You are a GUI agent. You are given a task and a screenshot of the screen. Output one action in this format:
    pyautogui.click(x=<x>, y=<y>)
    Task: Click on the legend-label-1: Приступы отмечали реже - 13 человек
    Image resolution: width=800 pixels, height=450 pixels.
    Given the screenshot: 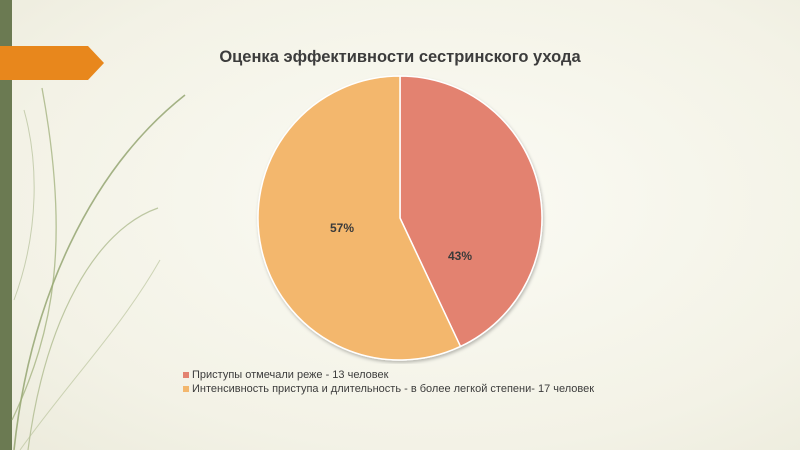 What is the action you would take?
    pyautogui.click(x=290, y=375)
    